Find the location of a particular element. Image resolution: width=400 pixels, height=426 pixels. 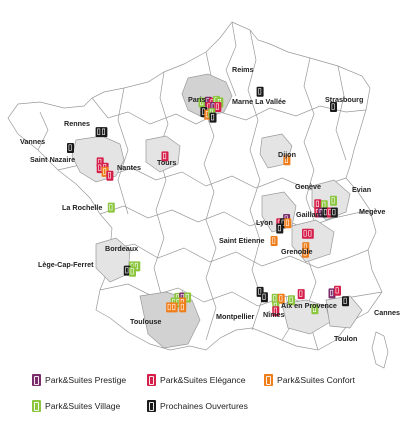

city-label-saint-etienne: Saint Etienne is located at coordinates (242, 240).